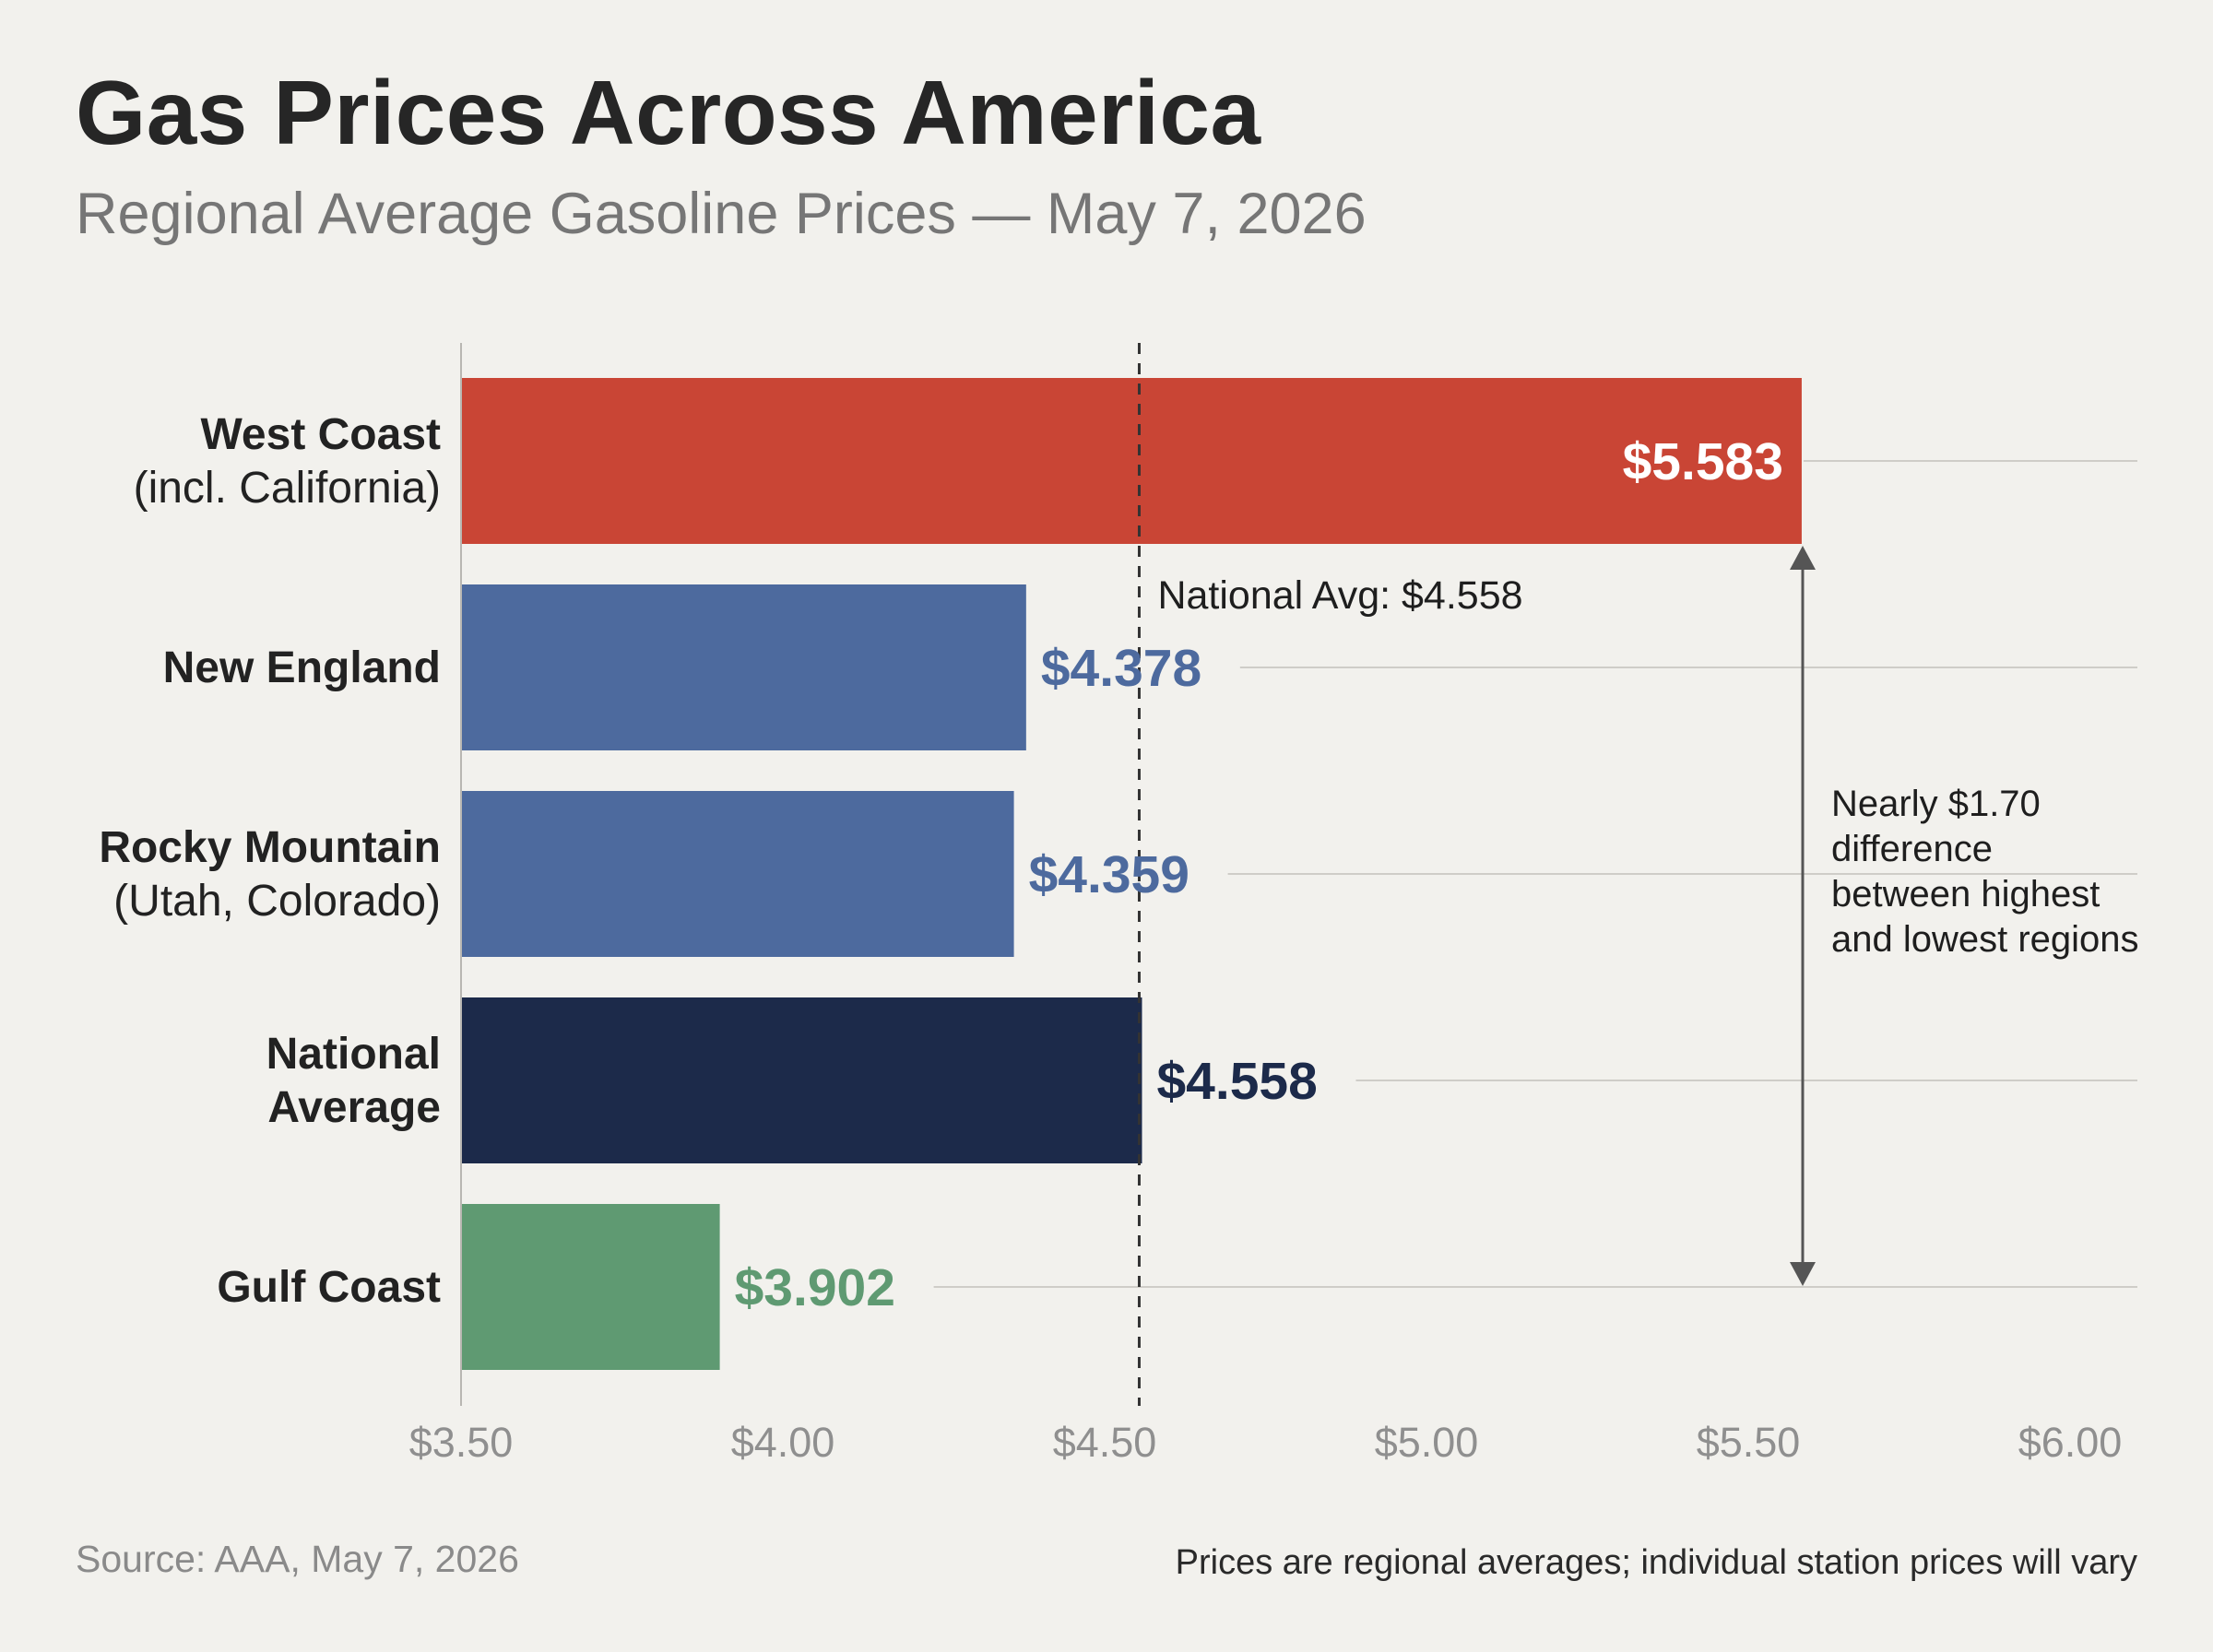 The image size is (2213, 1652). What do you see at coordinates (270, 847) in the screenshot?
I see `category-label: Rocky Mountain` at bounding box center [270, 847].